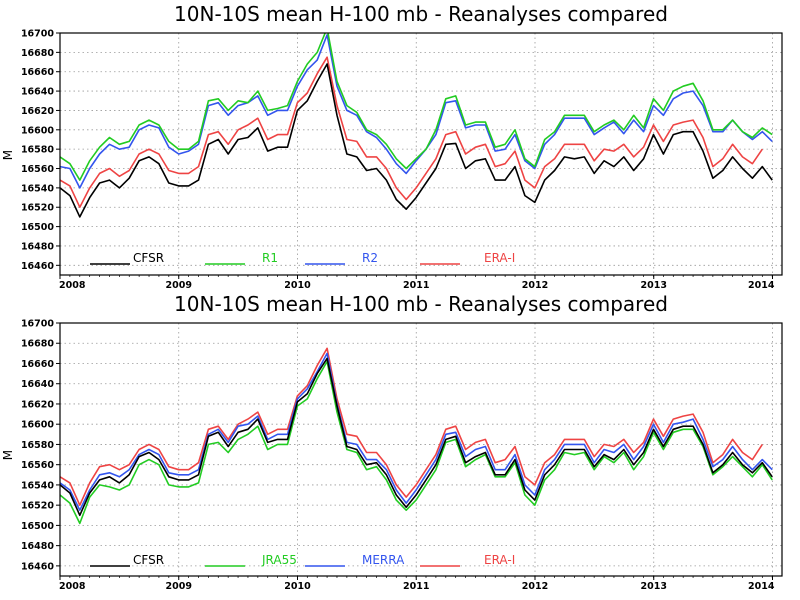 This screenshot has width=800, height=600. Describe the element at coordinates (383, 560) in the screenshot. I see `legend-label: MERRA` at that location.